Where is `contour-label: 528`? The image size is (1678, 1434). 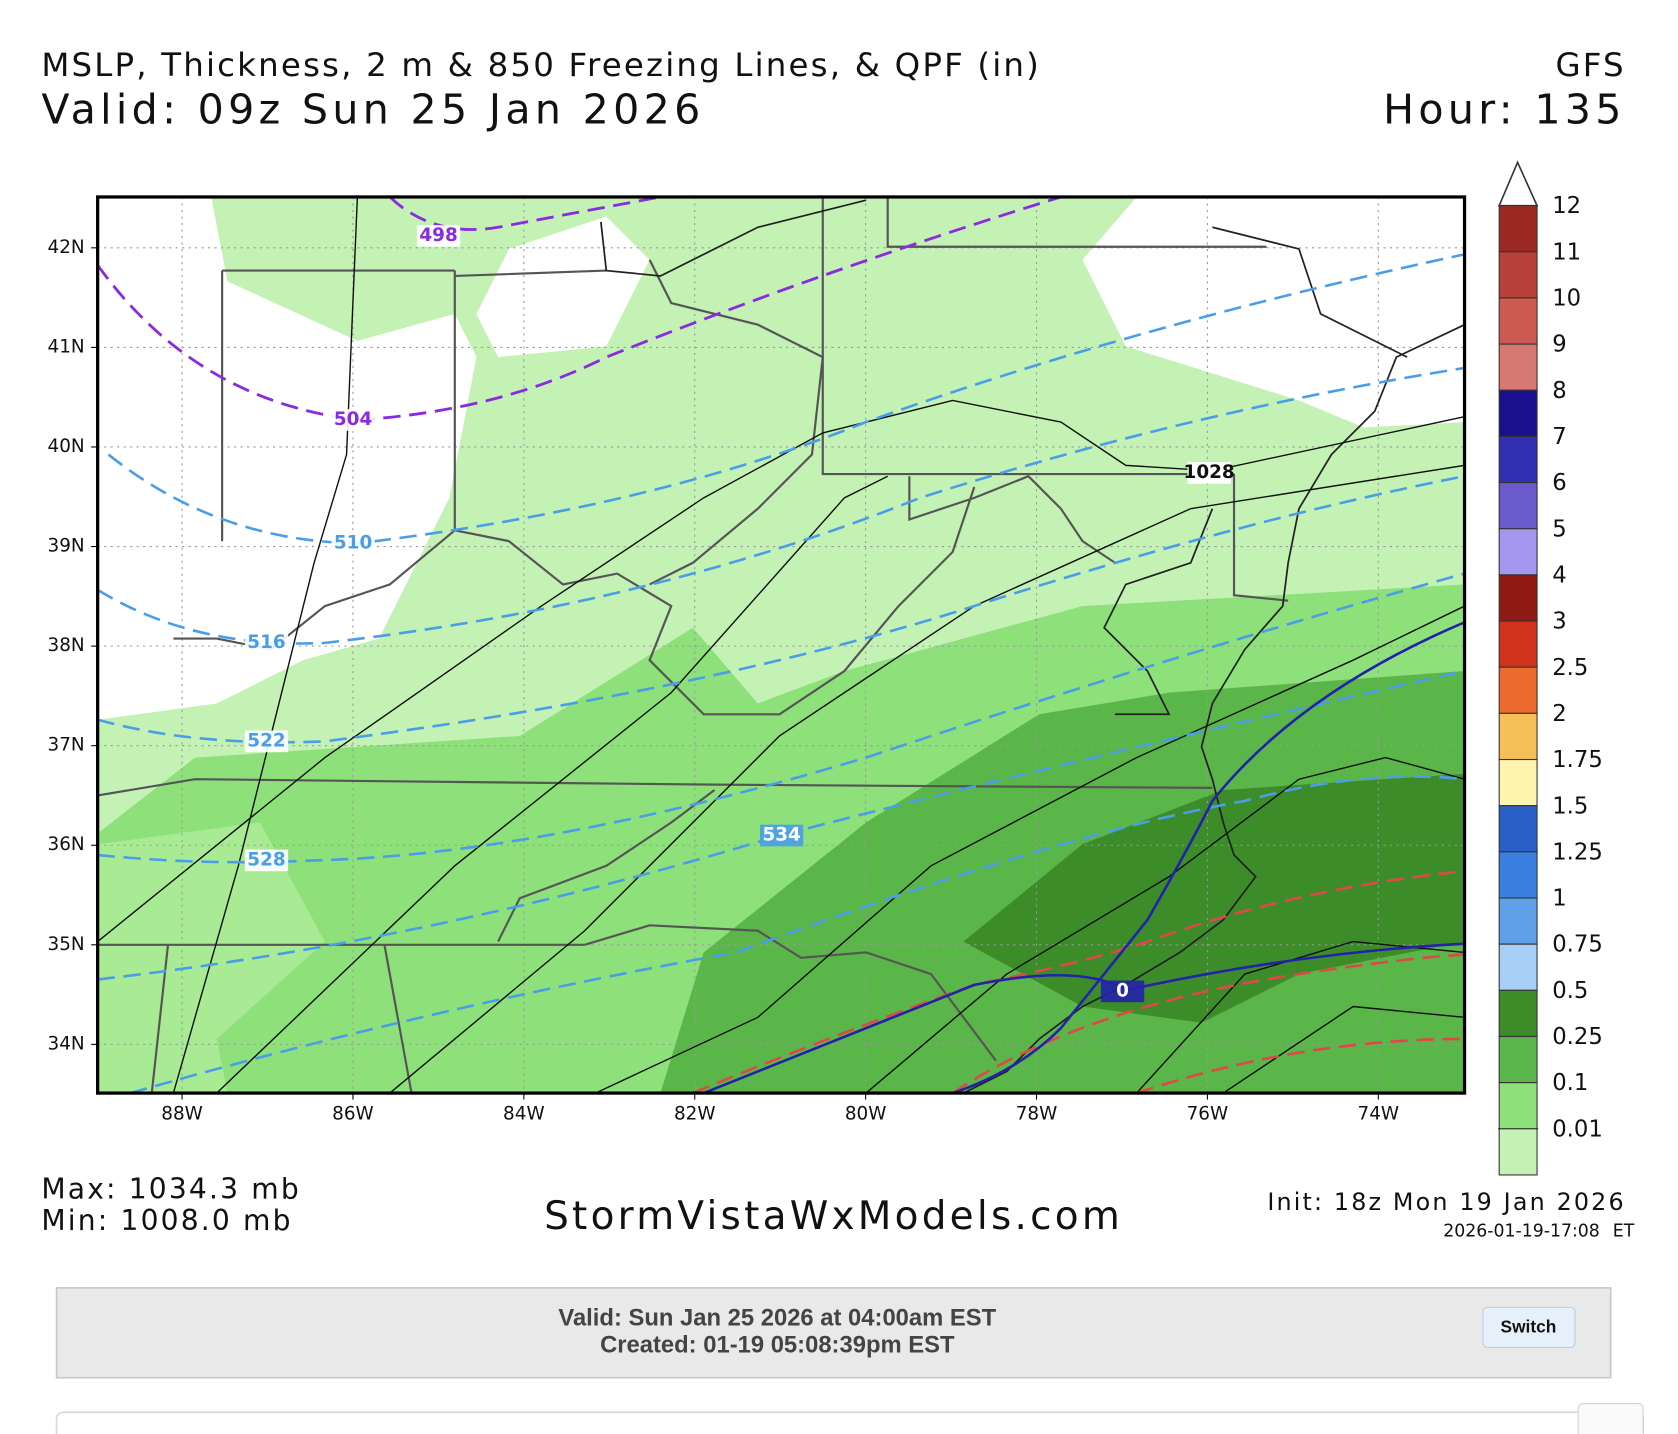 contour-label: 528 is located at coordinates (266, 859).